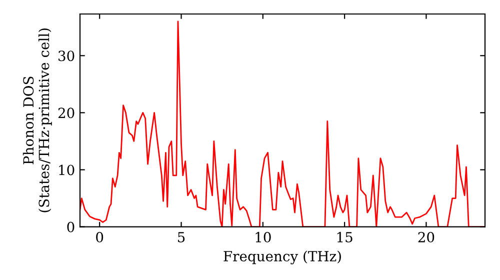 This screenshot has height=280, width=500. Describe the element at coordinates (263, 237) in the screenshot. I see `x-tick-label: 10` at that location.